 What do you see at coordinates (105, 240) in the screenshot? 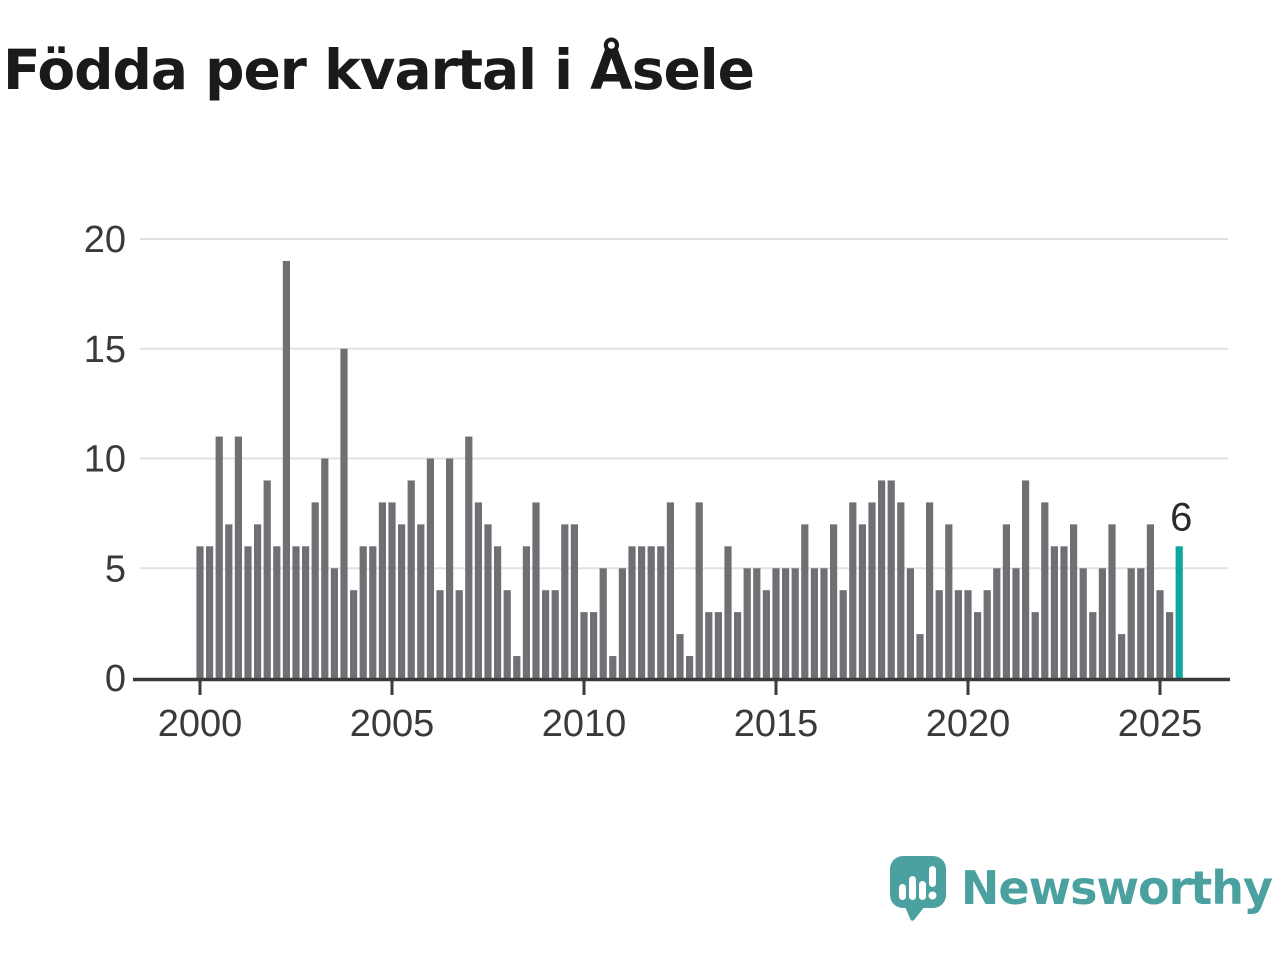
I see `y-axis-label: 20` at bounding box center [105, 240].